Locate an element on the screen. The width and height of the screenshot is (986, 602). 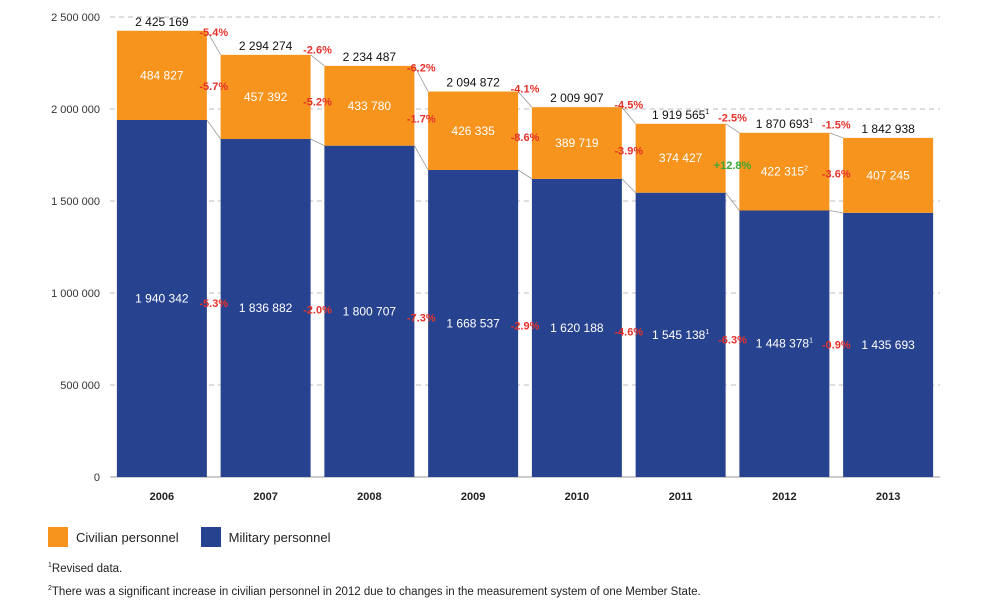
civilian-value-label: 374 427 is located at coordinates (681, 158).